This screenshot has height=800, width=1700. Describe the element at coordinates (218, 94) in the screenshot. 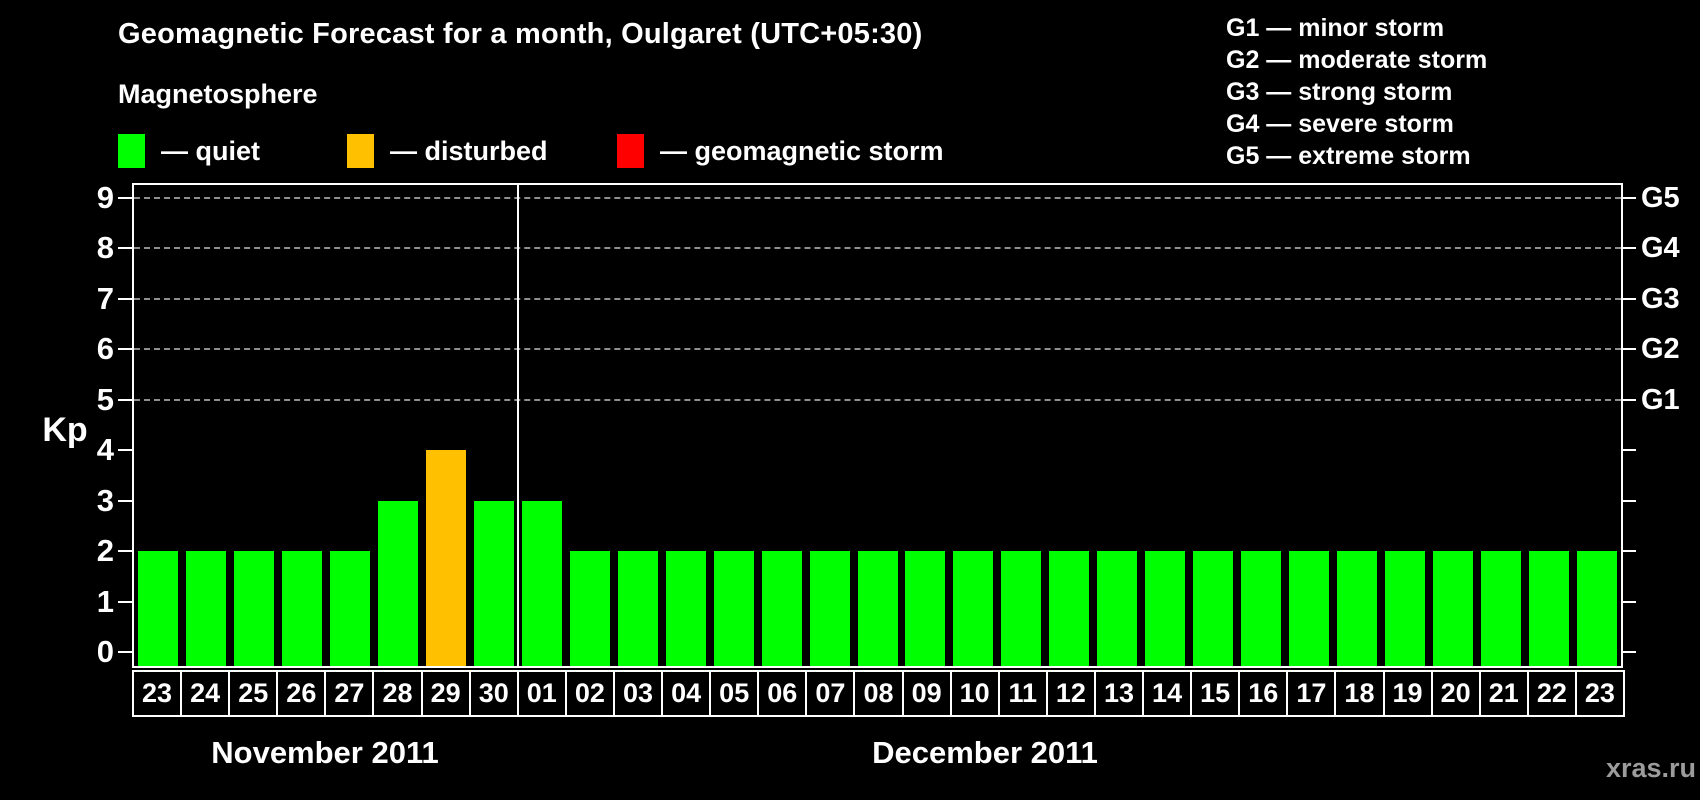

I see `magnetosphere-legend-heading: Magnetosphere` at that location.